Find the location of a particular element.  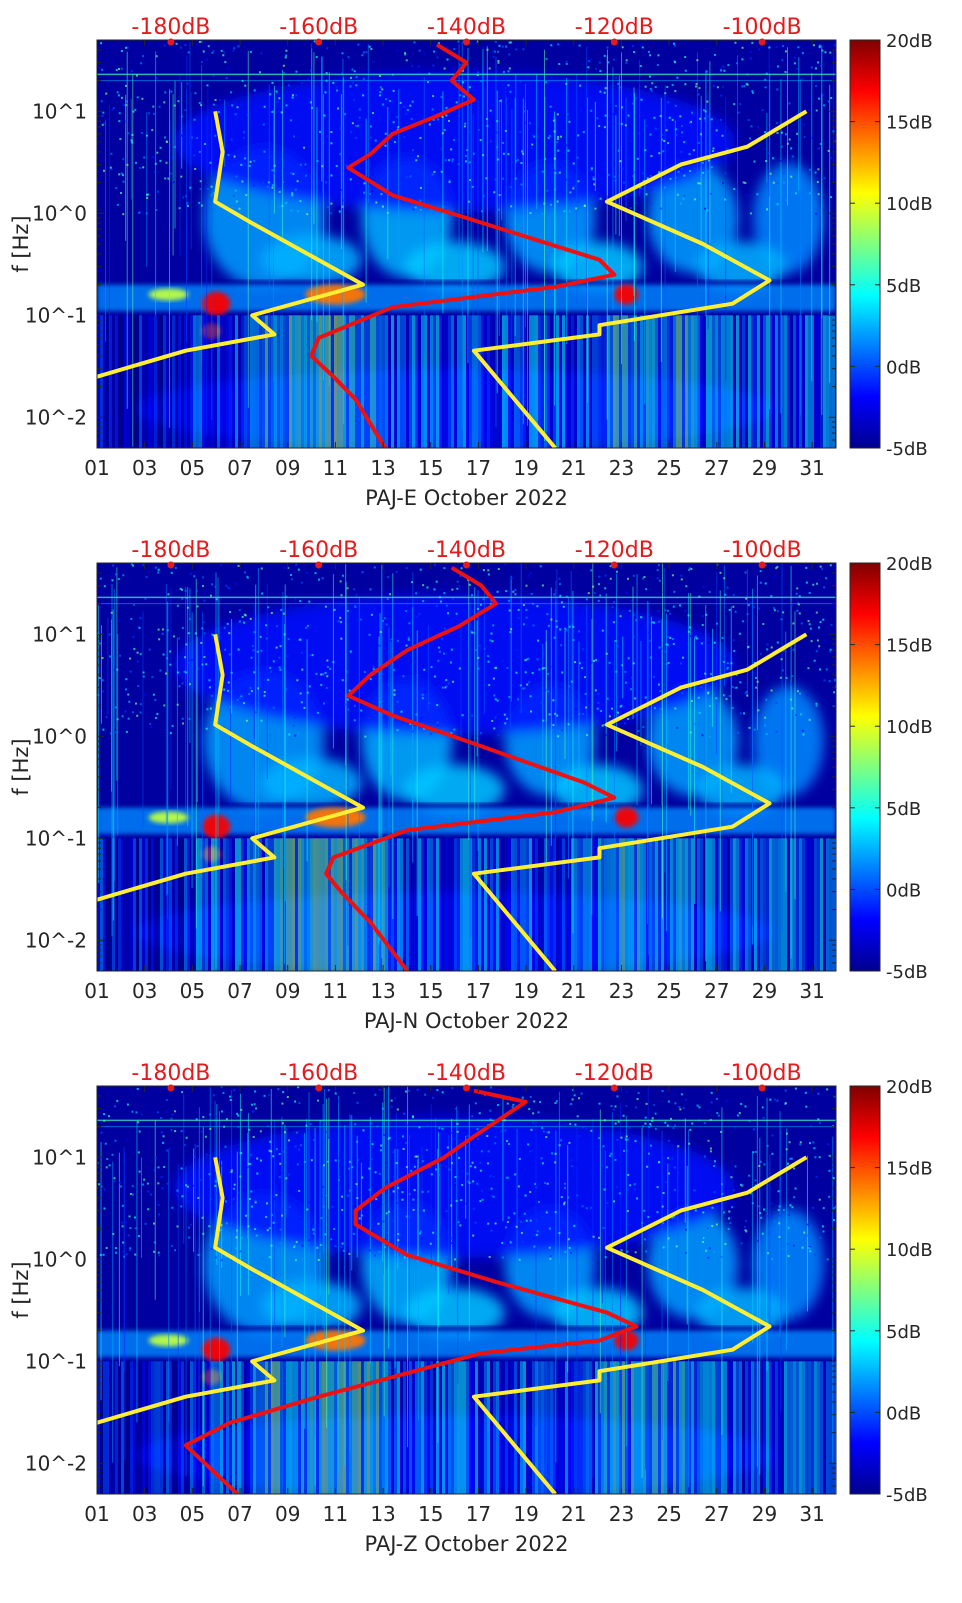

x-tick-label: 09 is located at coordinates (287, 991).